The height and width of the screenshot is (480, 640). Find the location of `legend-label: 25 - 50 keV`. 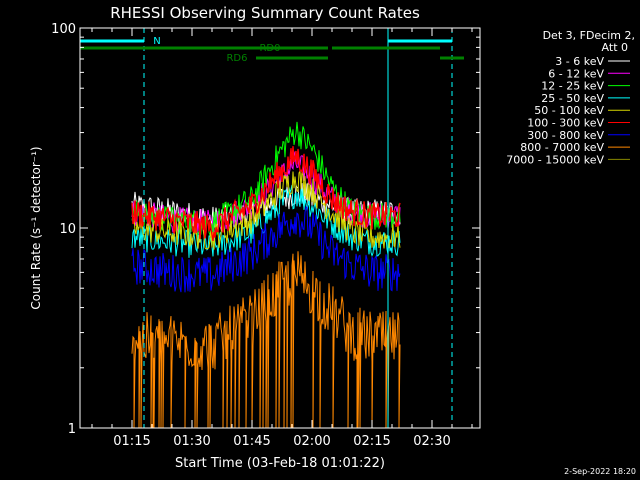

legend-label: 25 - 50 keV is located at coordinates (572, 98).